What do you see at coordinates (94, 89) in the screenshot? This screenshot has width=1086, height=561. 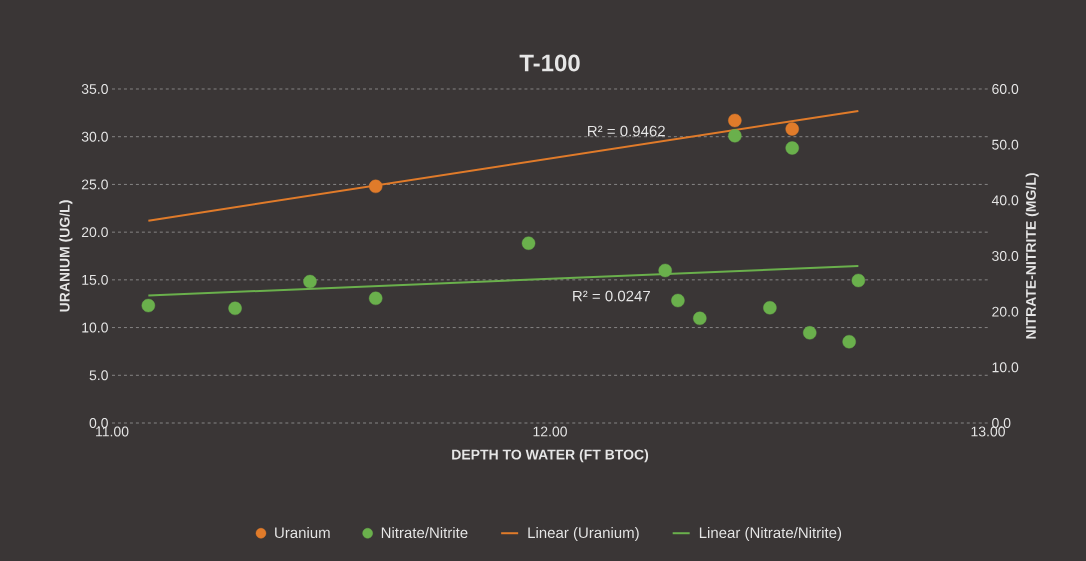 I see `y-tick-label: 35.0` at bounding box center [94, 89].